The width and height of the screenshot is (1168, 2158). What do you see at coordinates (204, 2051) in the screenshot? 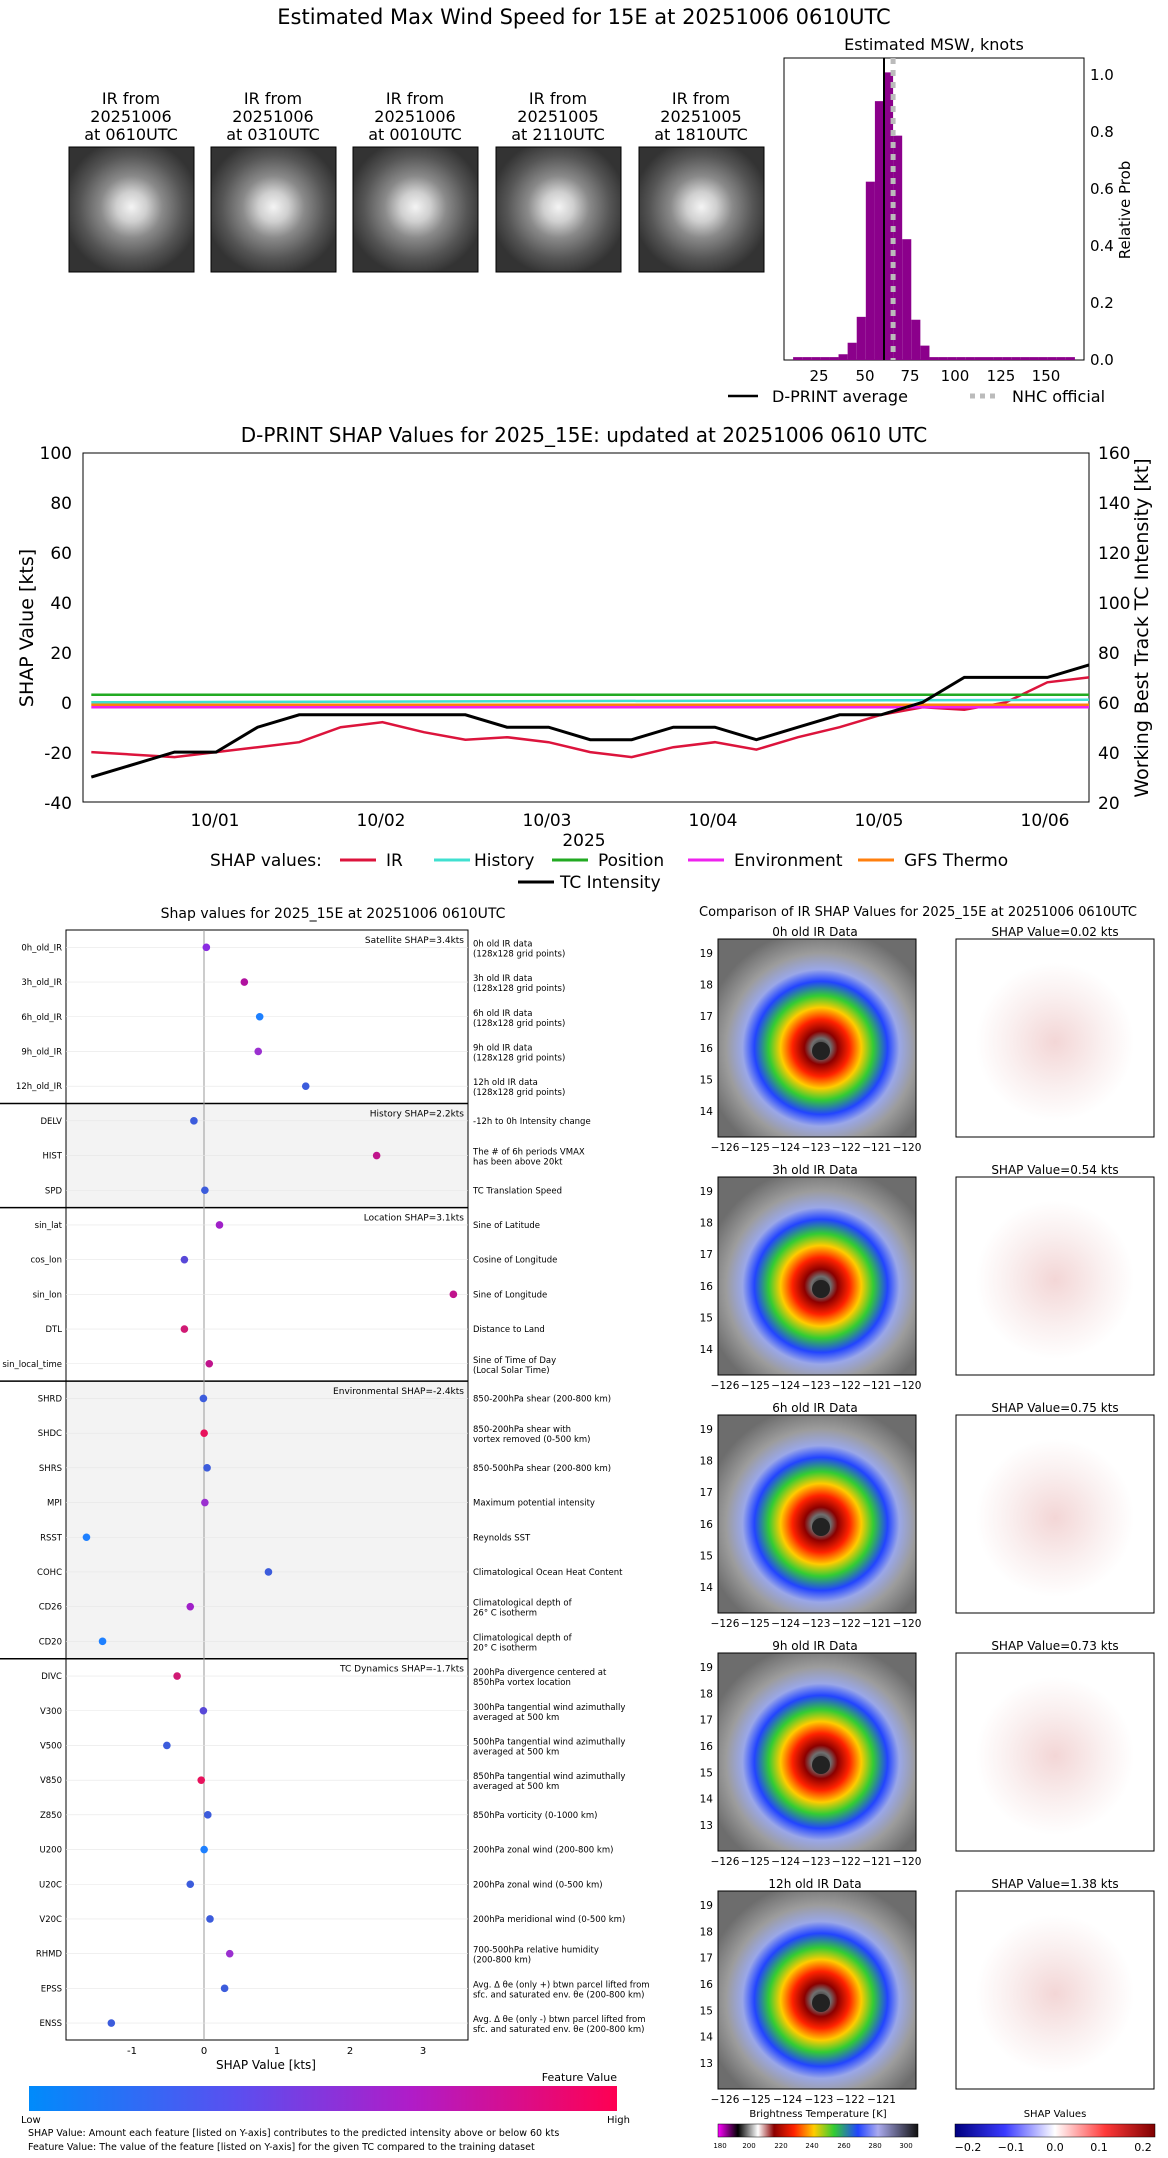
I see `feat-xtick-0: 0` at bounding box center [204, 2051].